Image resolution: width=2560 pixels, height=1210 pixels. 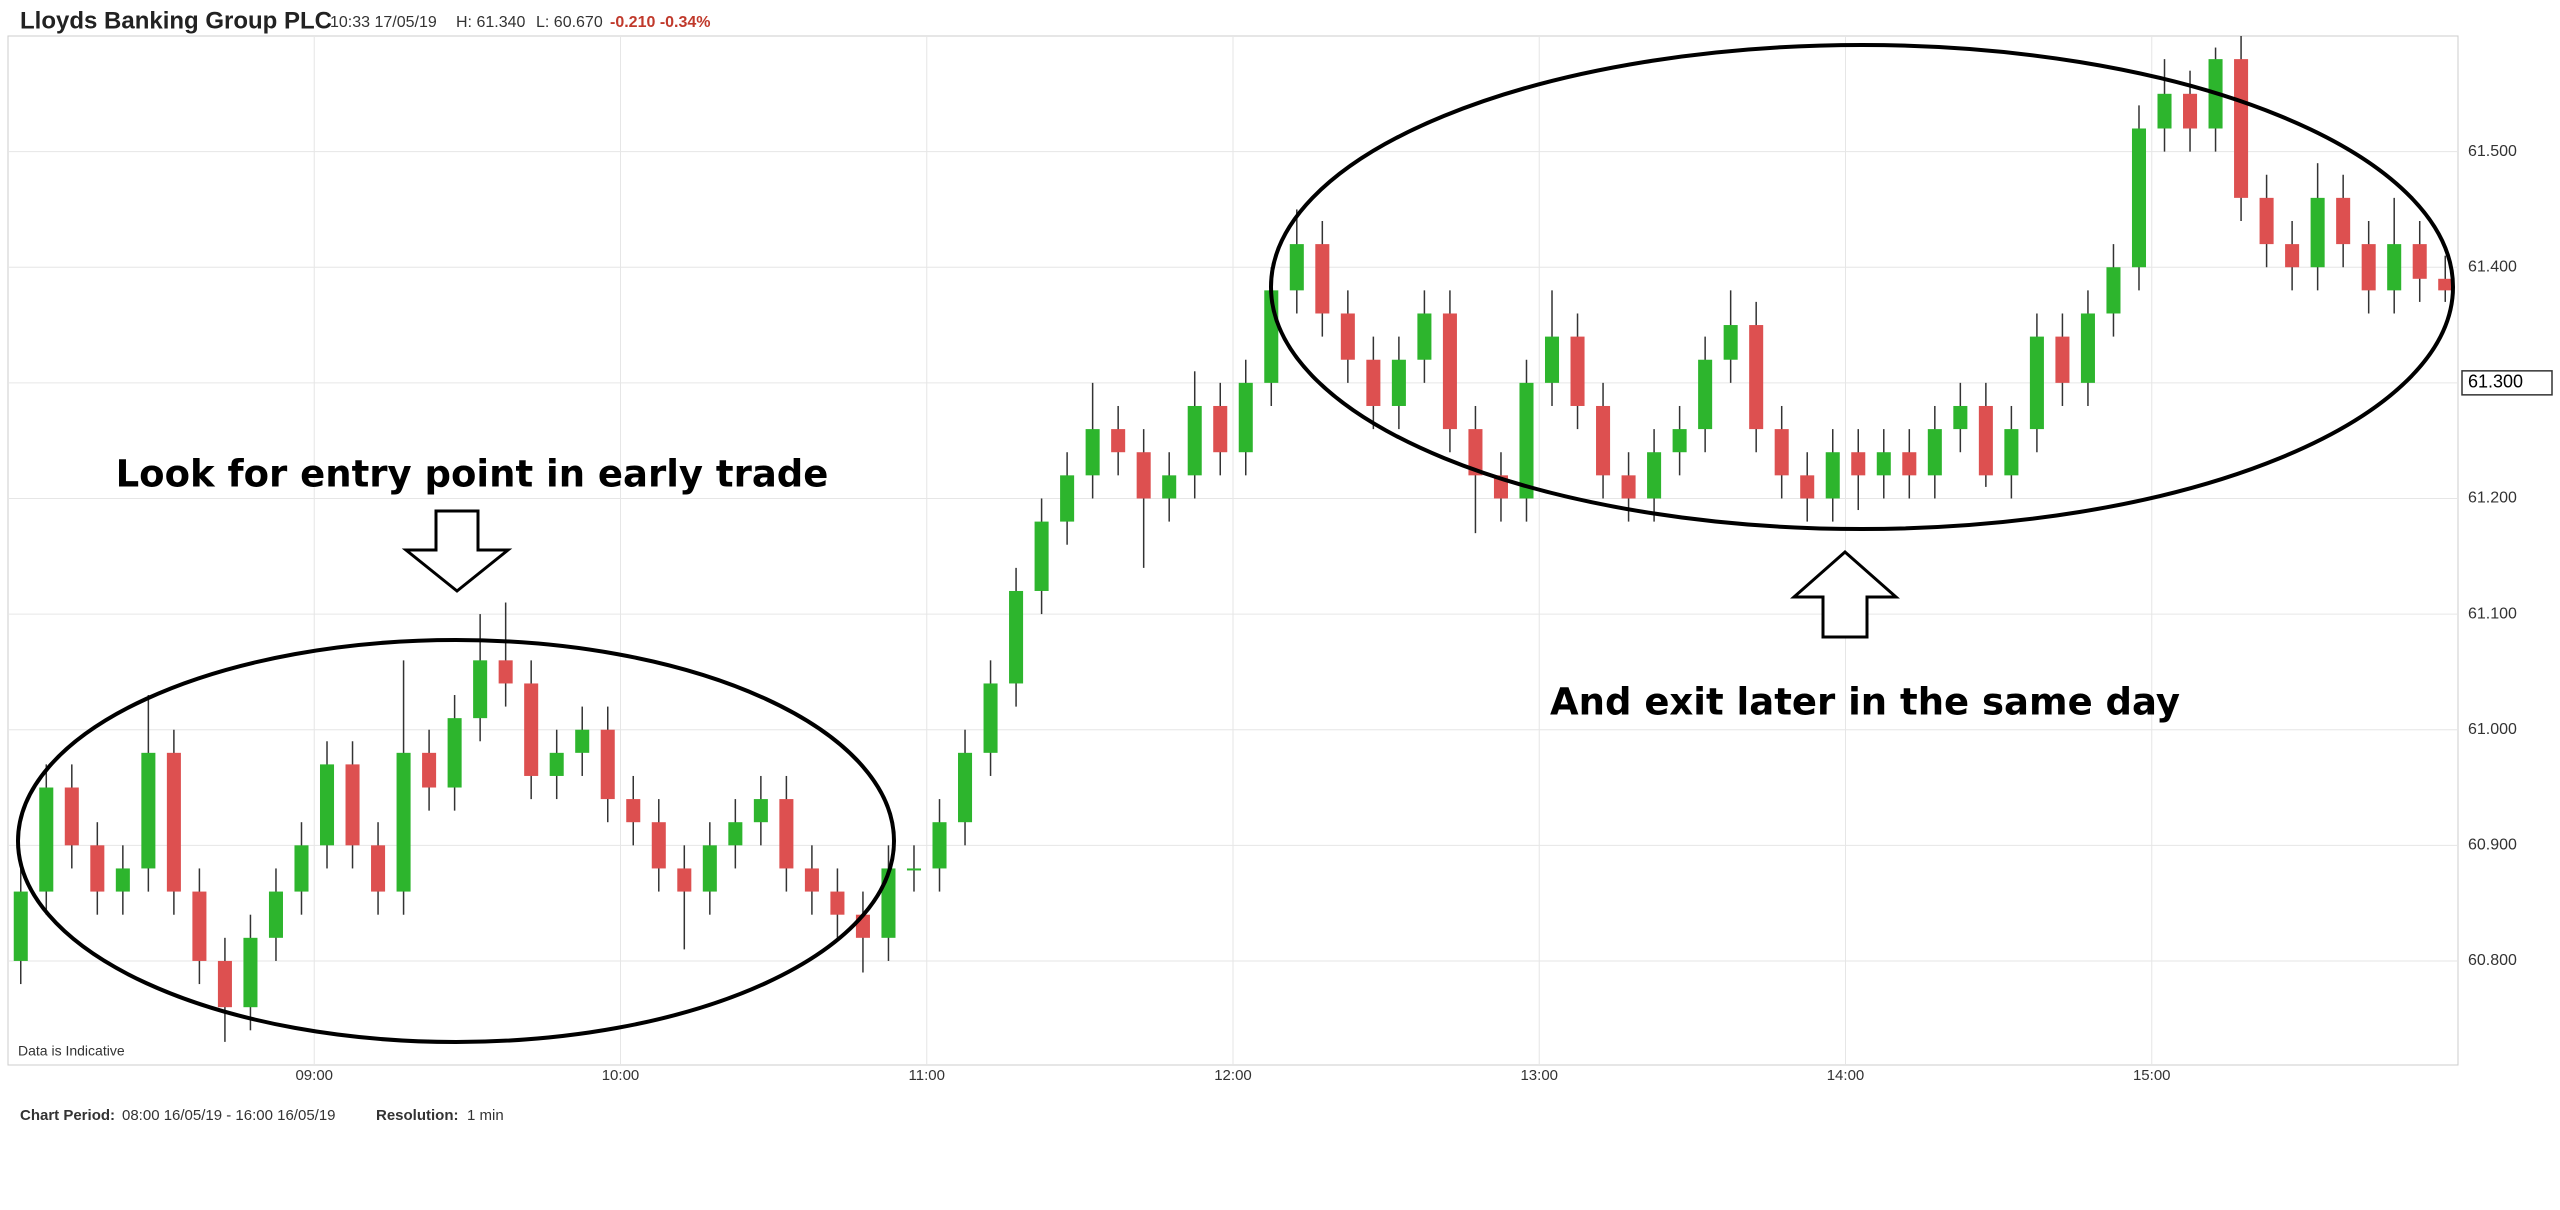 I want to click on chart-title: Lloyds Banking Group PLC, so click(x=176, y=20).